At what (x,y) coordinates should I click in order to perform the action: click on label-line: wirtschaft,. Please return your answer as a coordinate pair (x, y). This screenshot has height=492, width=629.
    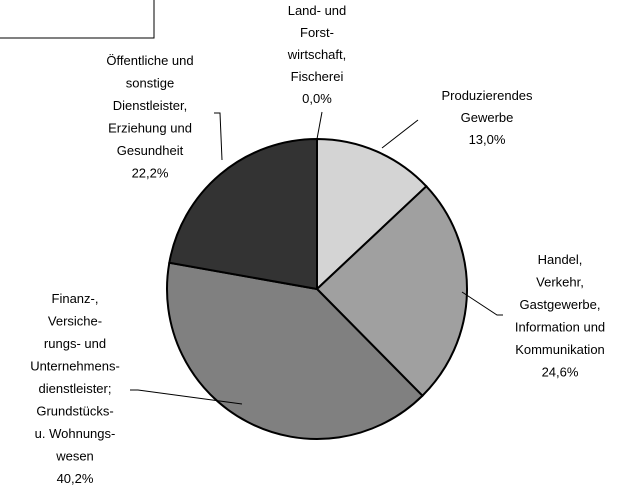
    Looking at the image, I should click on (317, 54).